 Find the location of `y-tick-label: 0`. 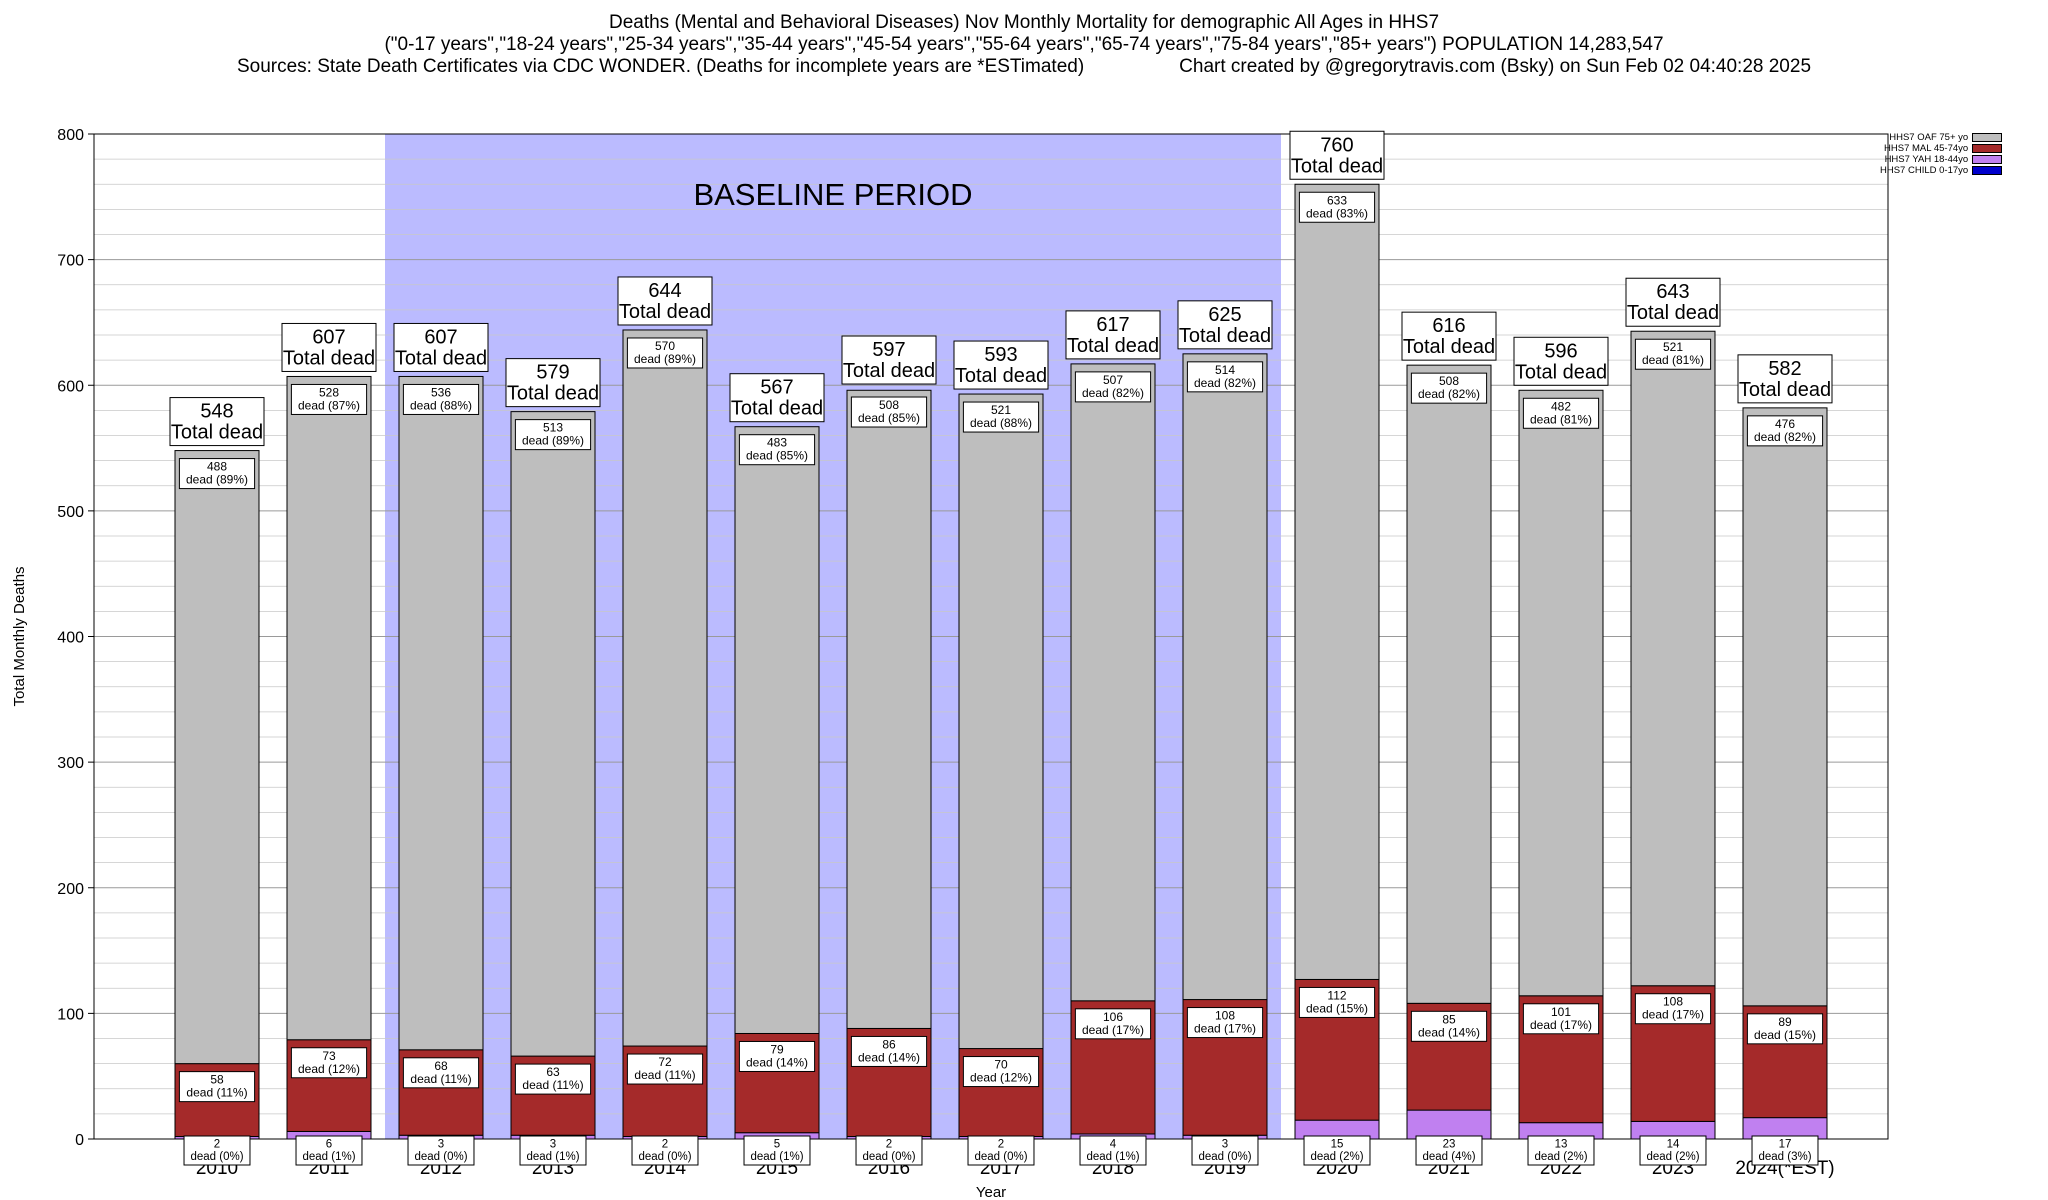

y-tick-label: 0 is located at coordinates (79, 1140).